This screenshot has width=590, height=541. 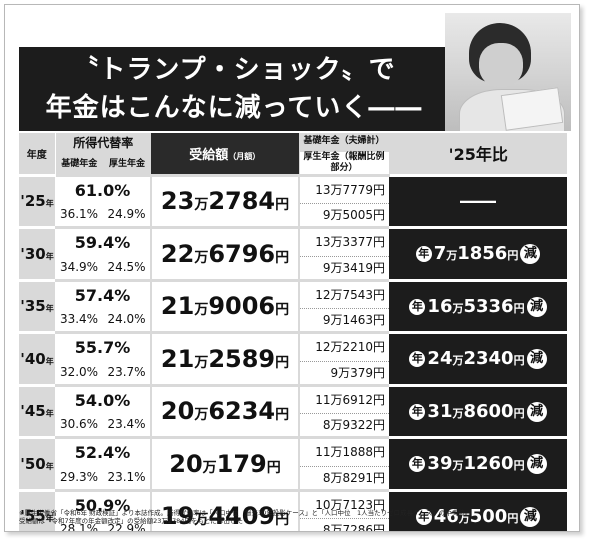 What do you see at coordinates (488, 411) in the screenshot?
I see `compare-yen-value: 8600` at bounding box center [488, 411].